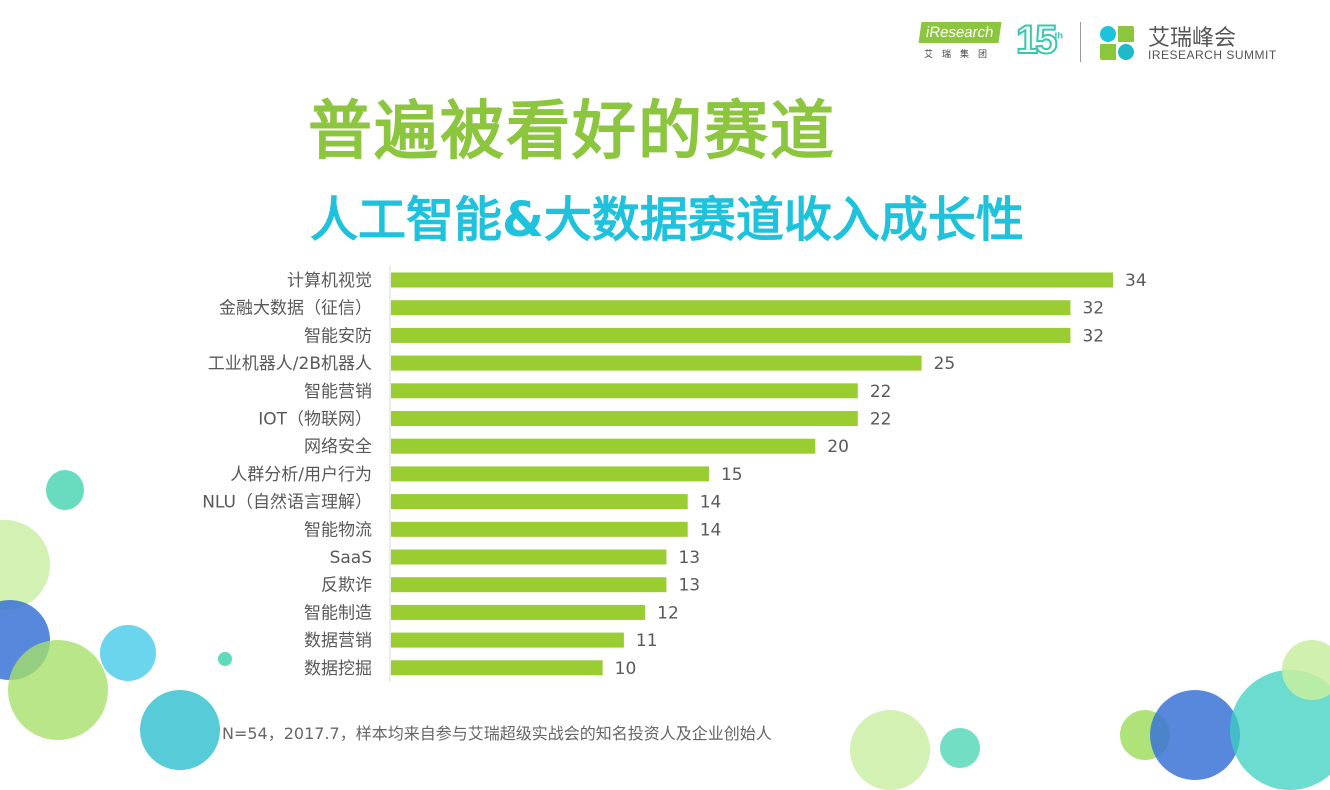 The height and width of the screenshot is (790, 1330). What do you see at coordinates (1080, 42) in the screenshot?
I see `header-divider` at bounding box center [1080, 42].